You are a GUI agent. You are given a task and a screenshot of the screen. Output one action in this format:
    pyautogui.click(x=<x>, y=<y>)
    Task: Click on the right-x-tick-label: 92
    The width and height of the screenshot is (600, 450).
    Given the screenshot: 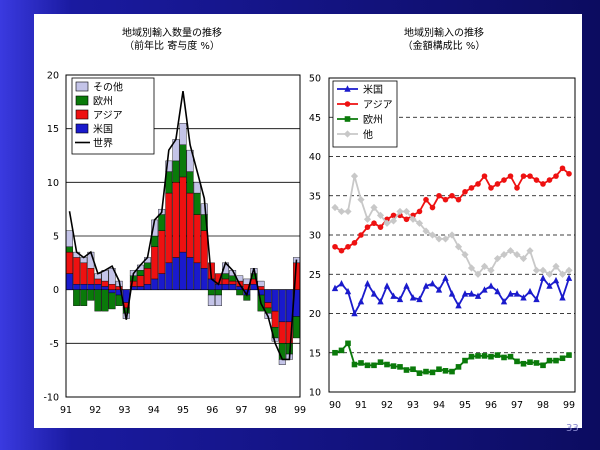 What is the action you would take?
    pyautogui.click(x=387, y=405)
    